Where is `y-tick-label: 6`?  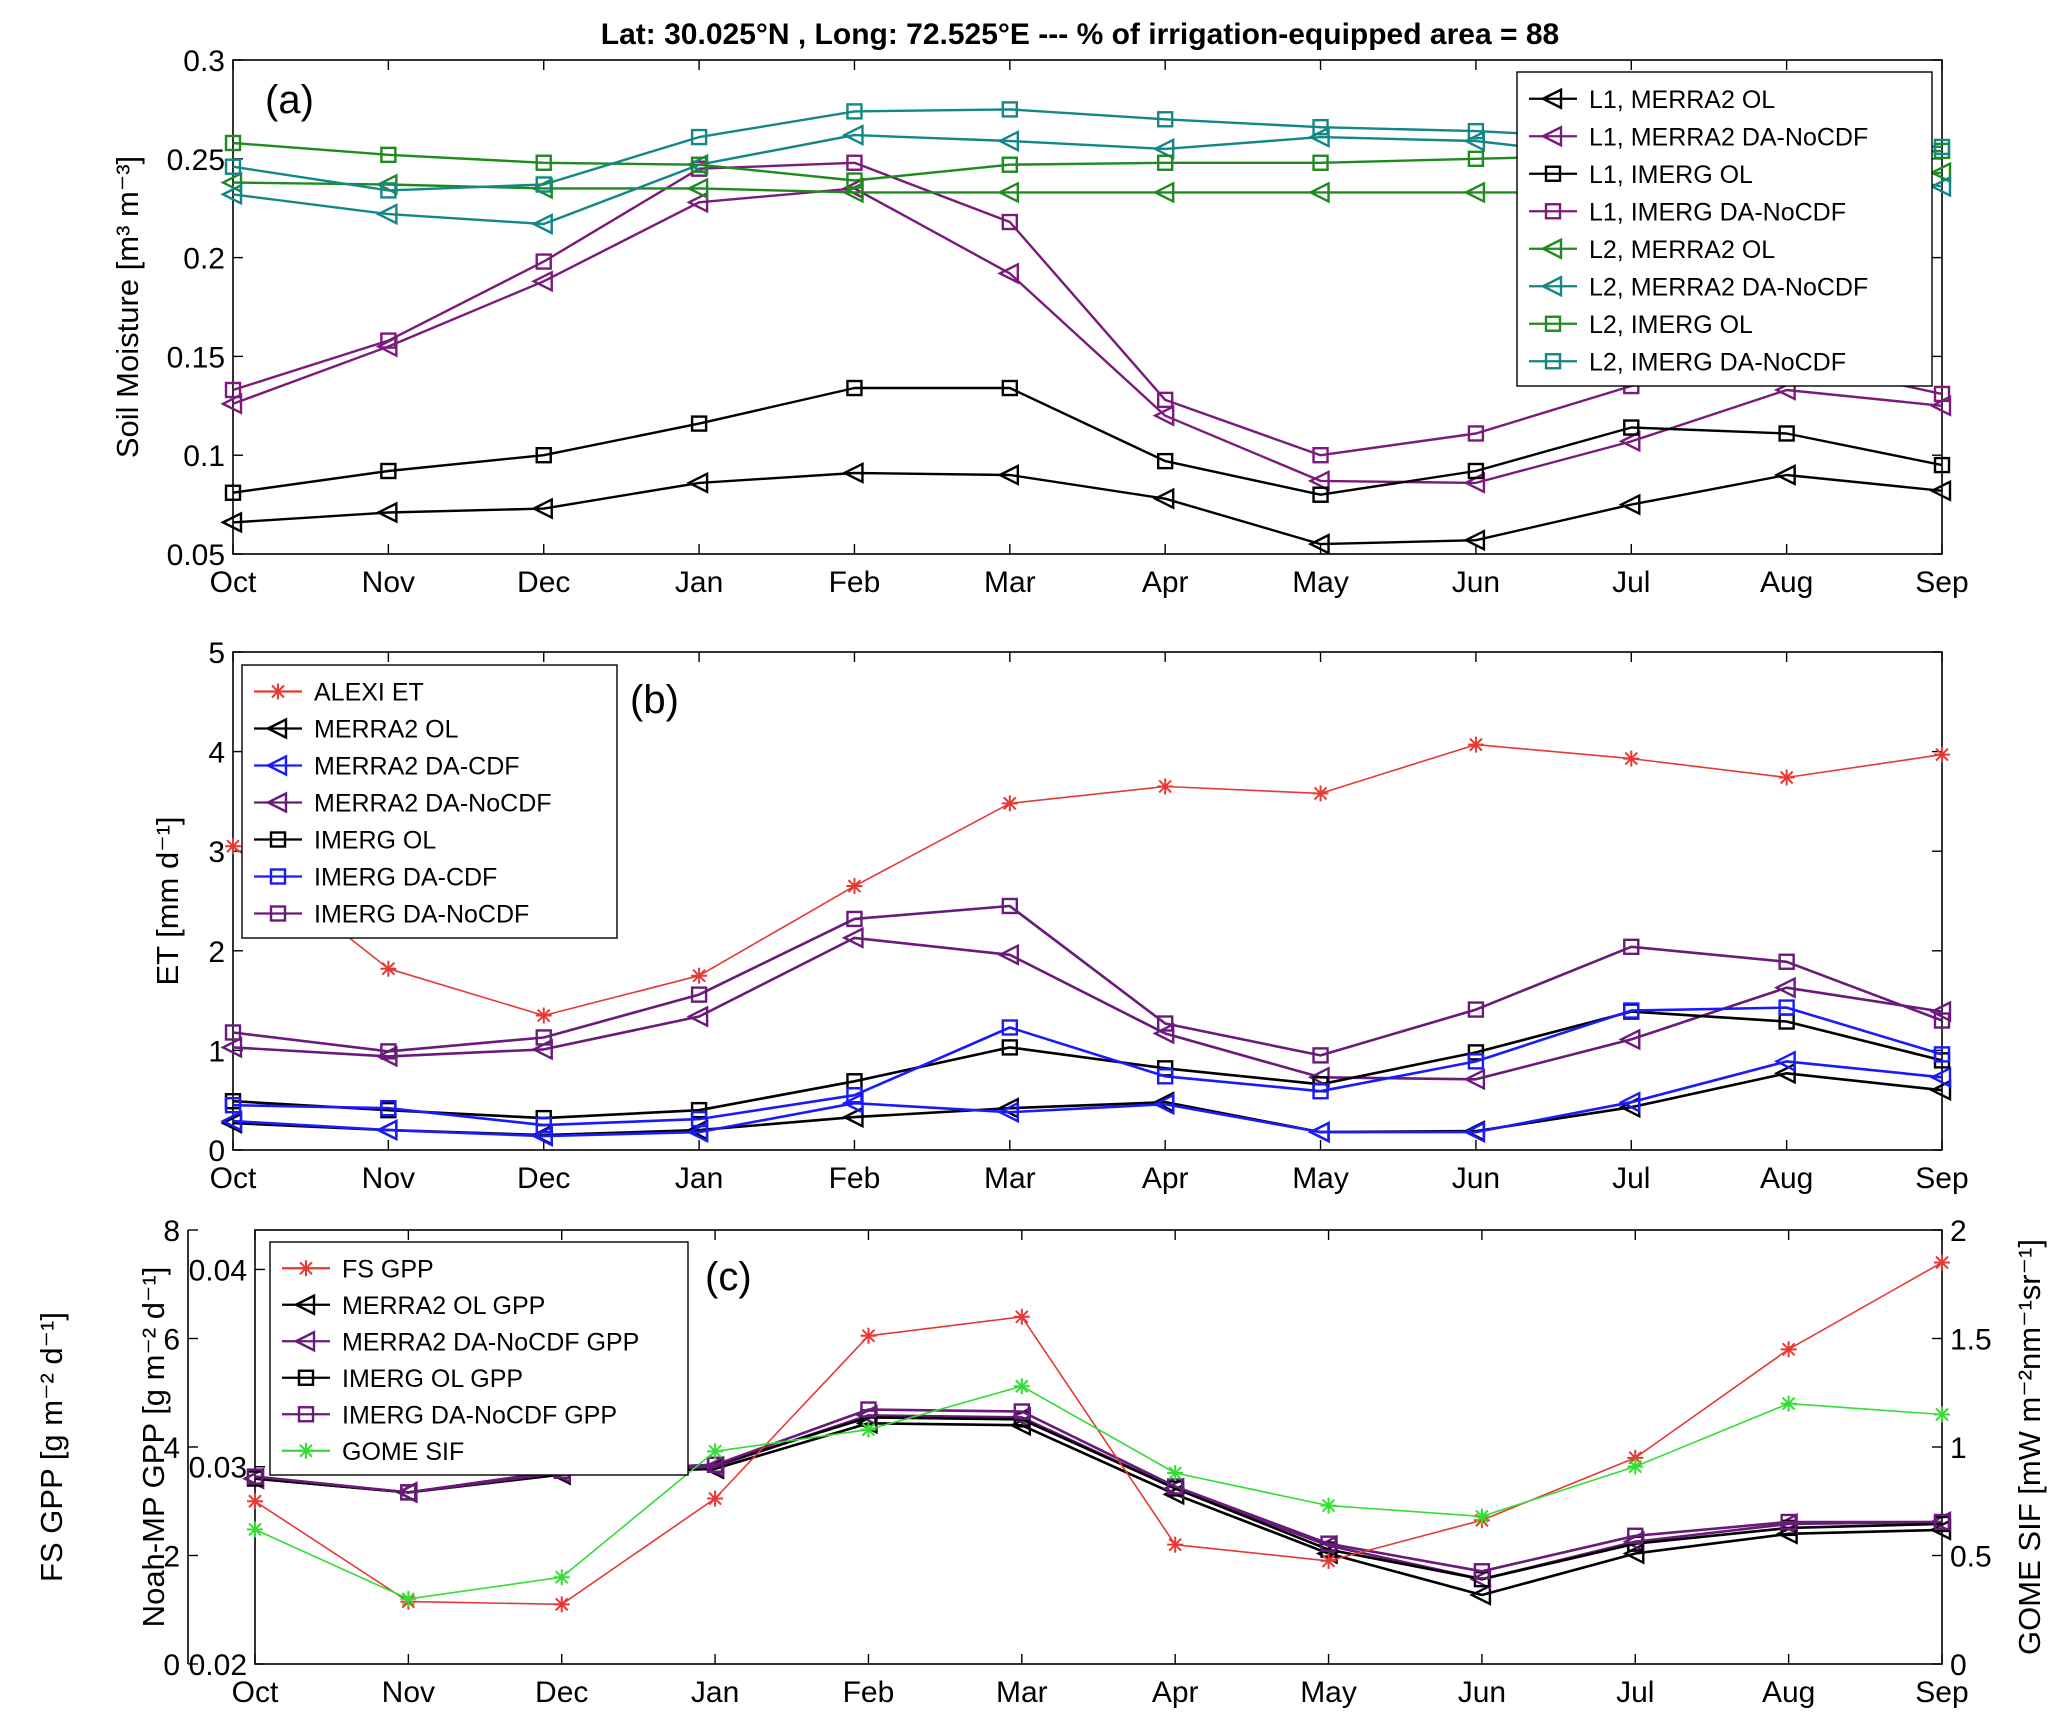
y-tick-label: 6 is located at coordinates (171, 1340).